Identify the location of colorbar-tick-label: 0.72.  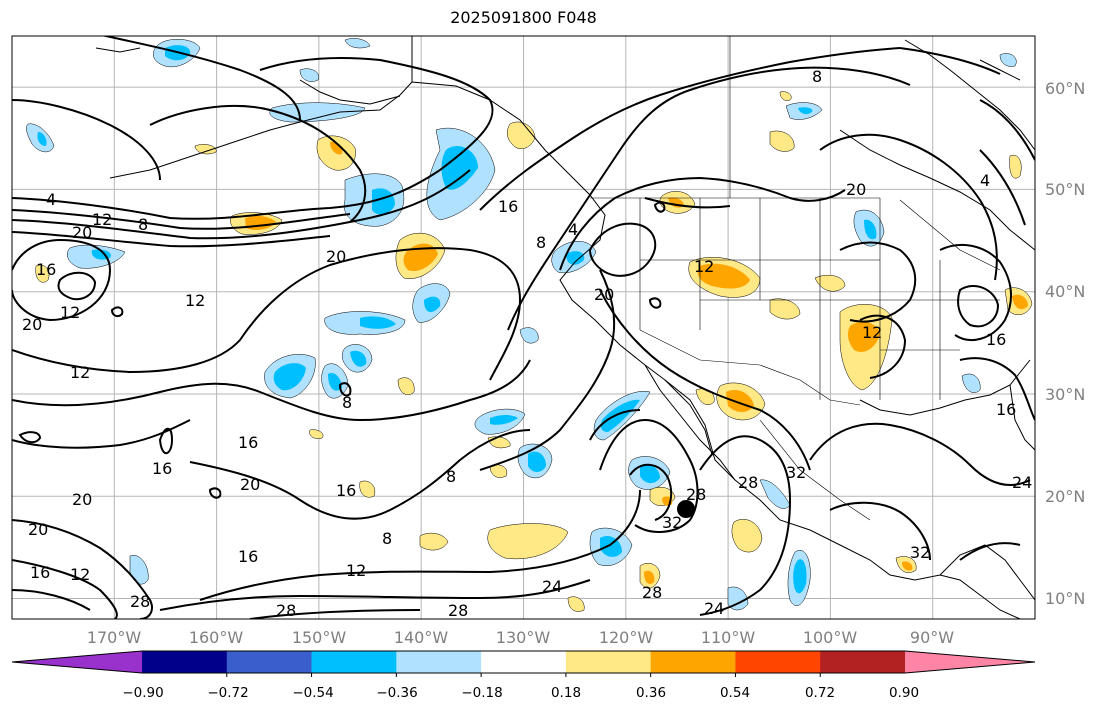
(820, 693).